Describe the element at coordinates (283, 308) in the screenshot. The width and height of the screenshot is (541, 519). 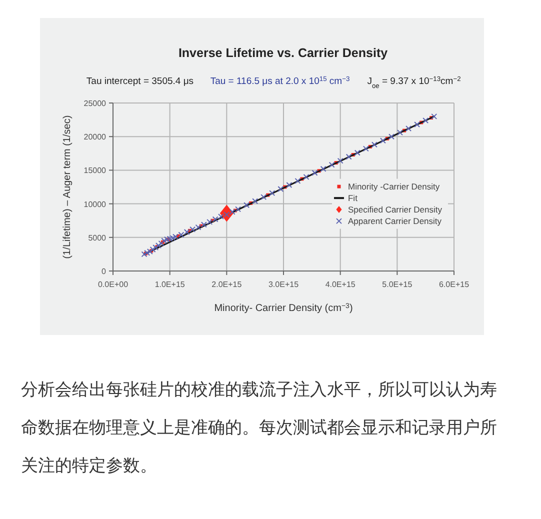
I see `x-axis-title: Minority- Carrier Density (cm$^{−3}$)` at that location.